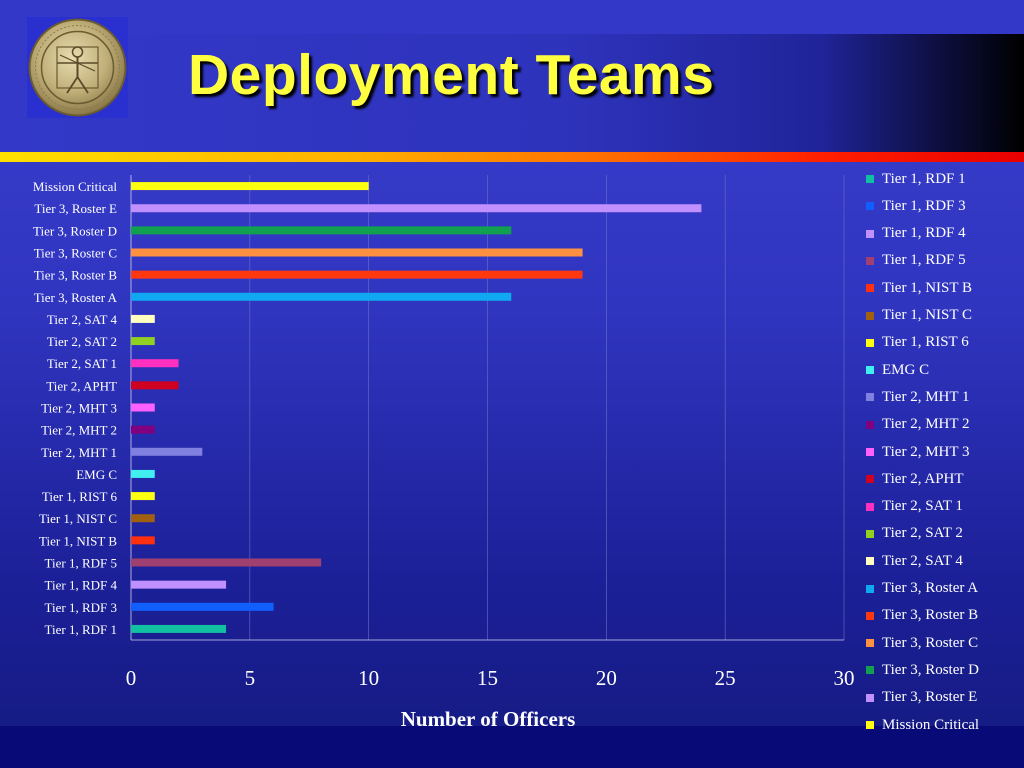  I want to click on legend-item: Tier 2, MHT 1, so click(918, 397).